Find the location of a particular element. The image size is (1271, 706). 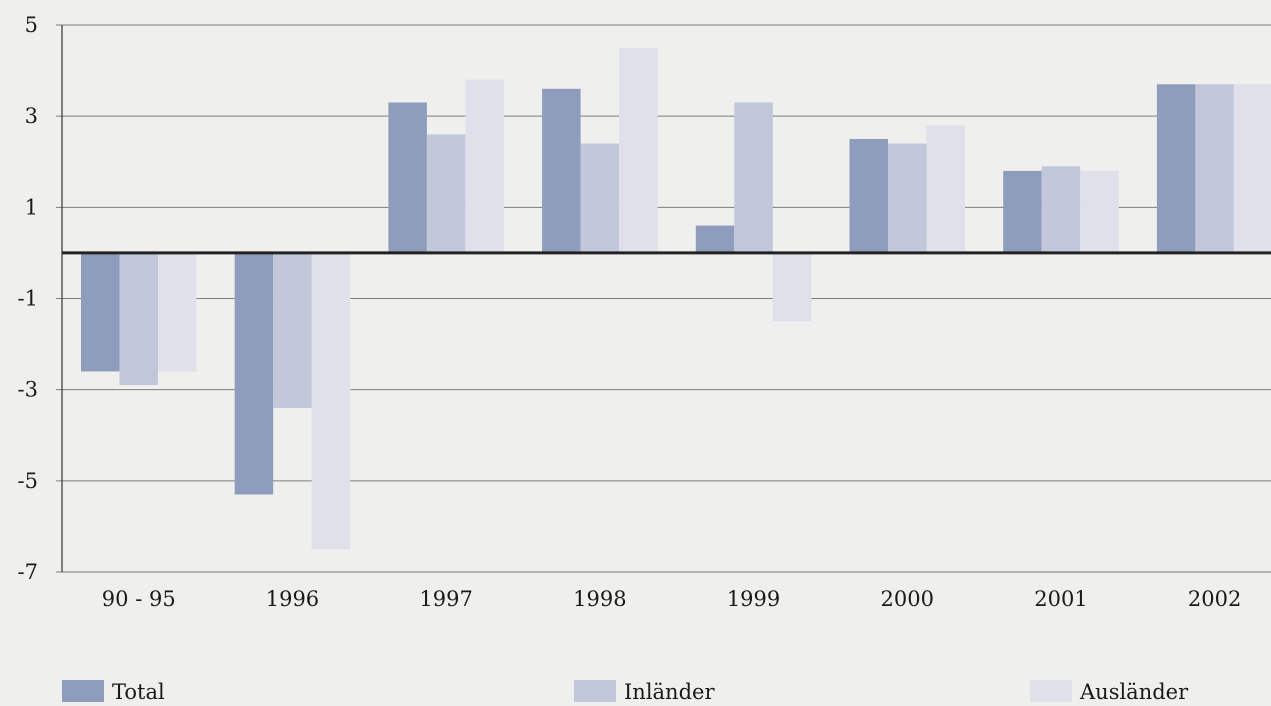

legend: Total Inländer Ausländer is located at coordinates (625, 692).